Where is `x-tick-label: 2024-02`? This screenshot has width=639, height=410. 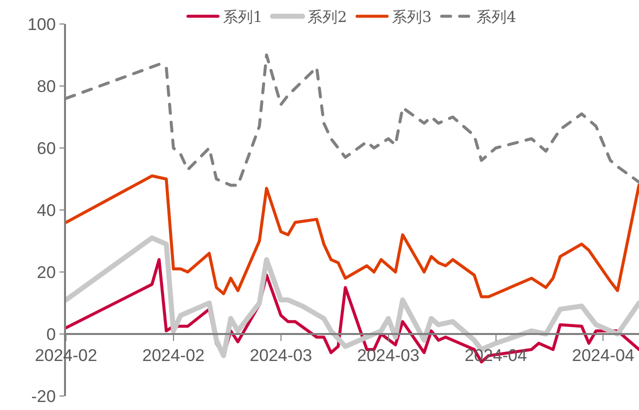
x-tick-label: 2024-02 is located at coordinates (173, 356).